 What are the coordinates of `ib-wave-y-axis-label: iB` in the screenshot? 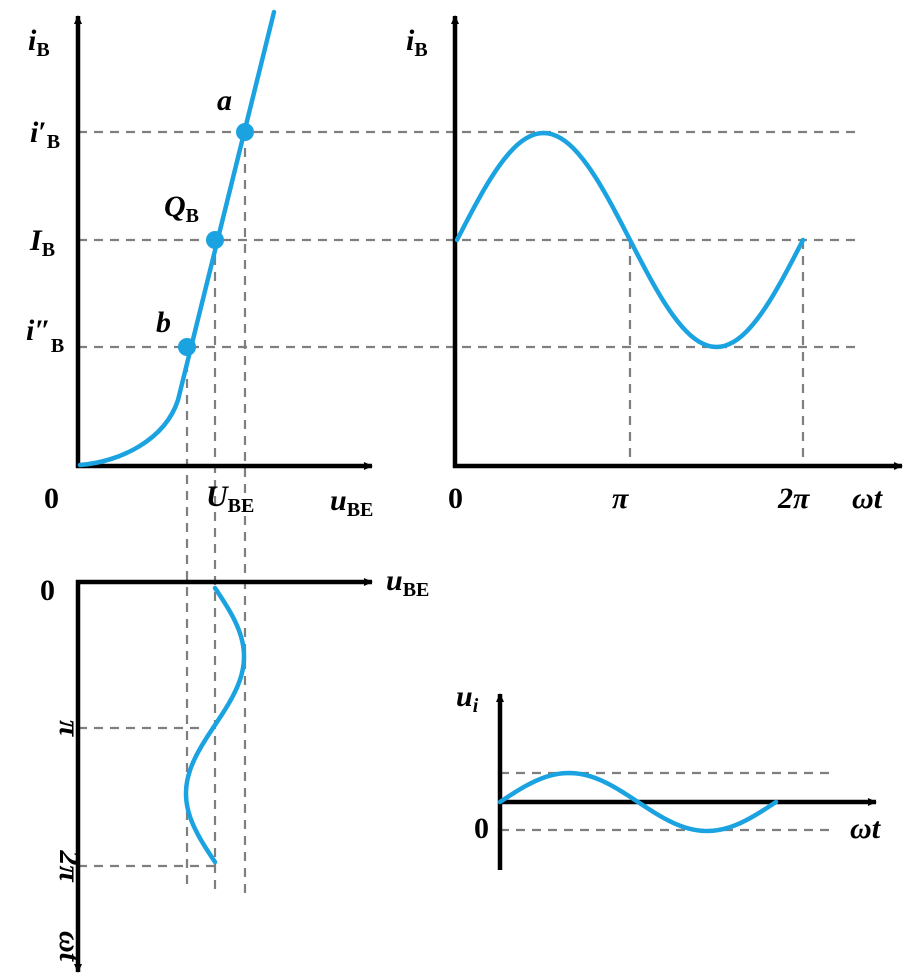 It's located at (417, 42).